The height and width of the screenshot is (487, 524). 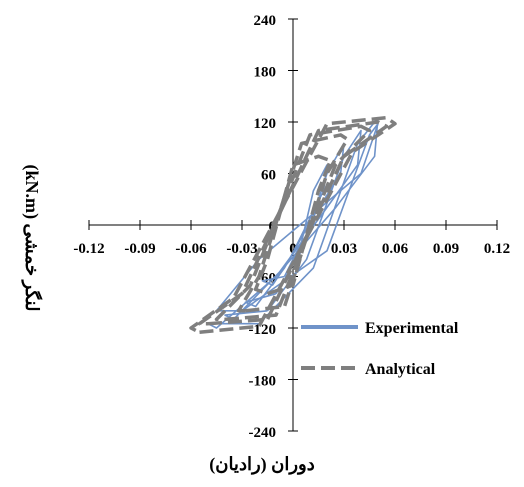 I want to click on x-tick-label: 0.03, so click(x=344, y=249).